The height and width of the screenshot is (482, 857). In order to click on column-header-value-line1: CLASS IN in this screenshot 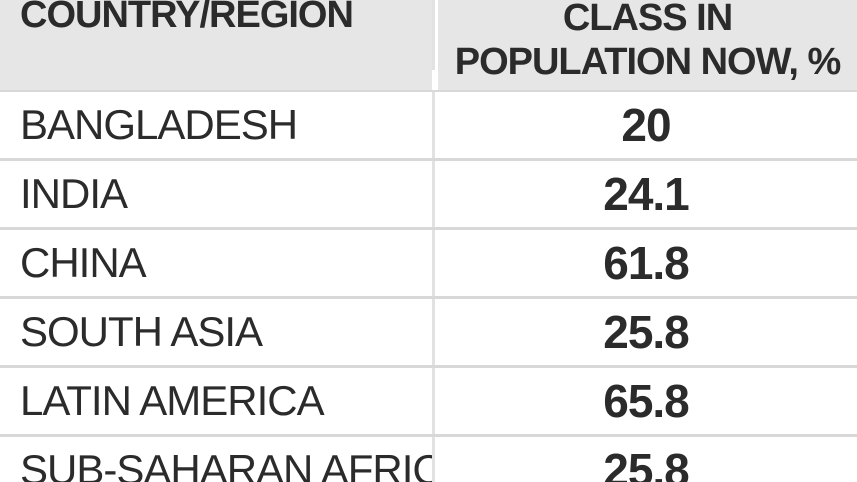, I will do `click(647, 19)`.